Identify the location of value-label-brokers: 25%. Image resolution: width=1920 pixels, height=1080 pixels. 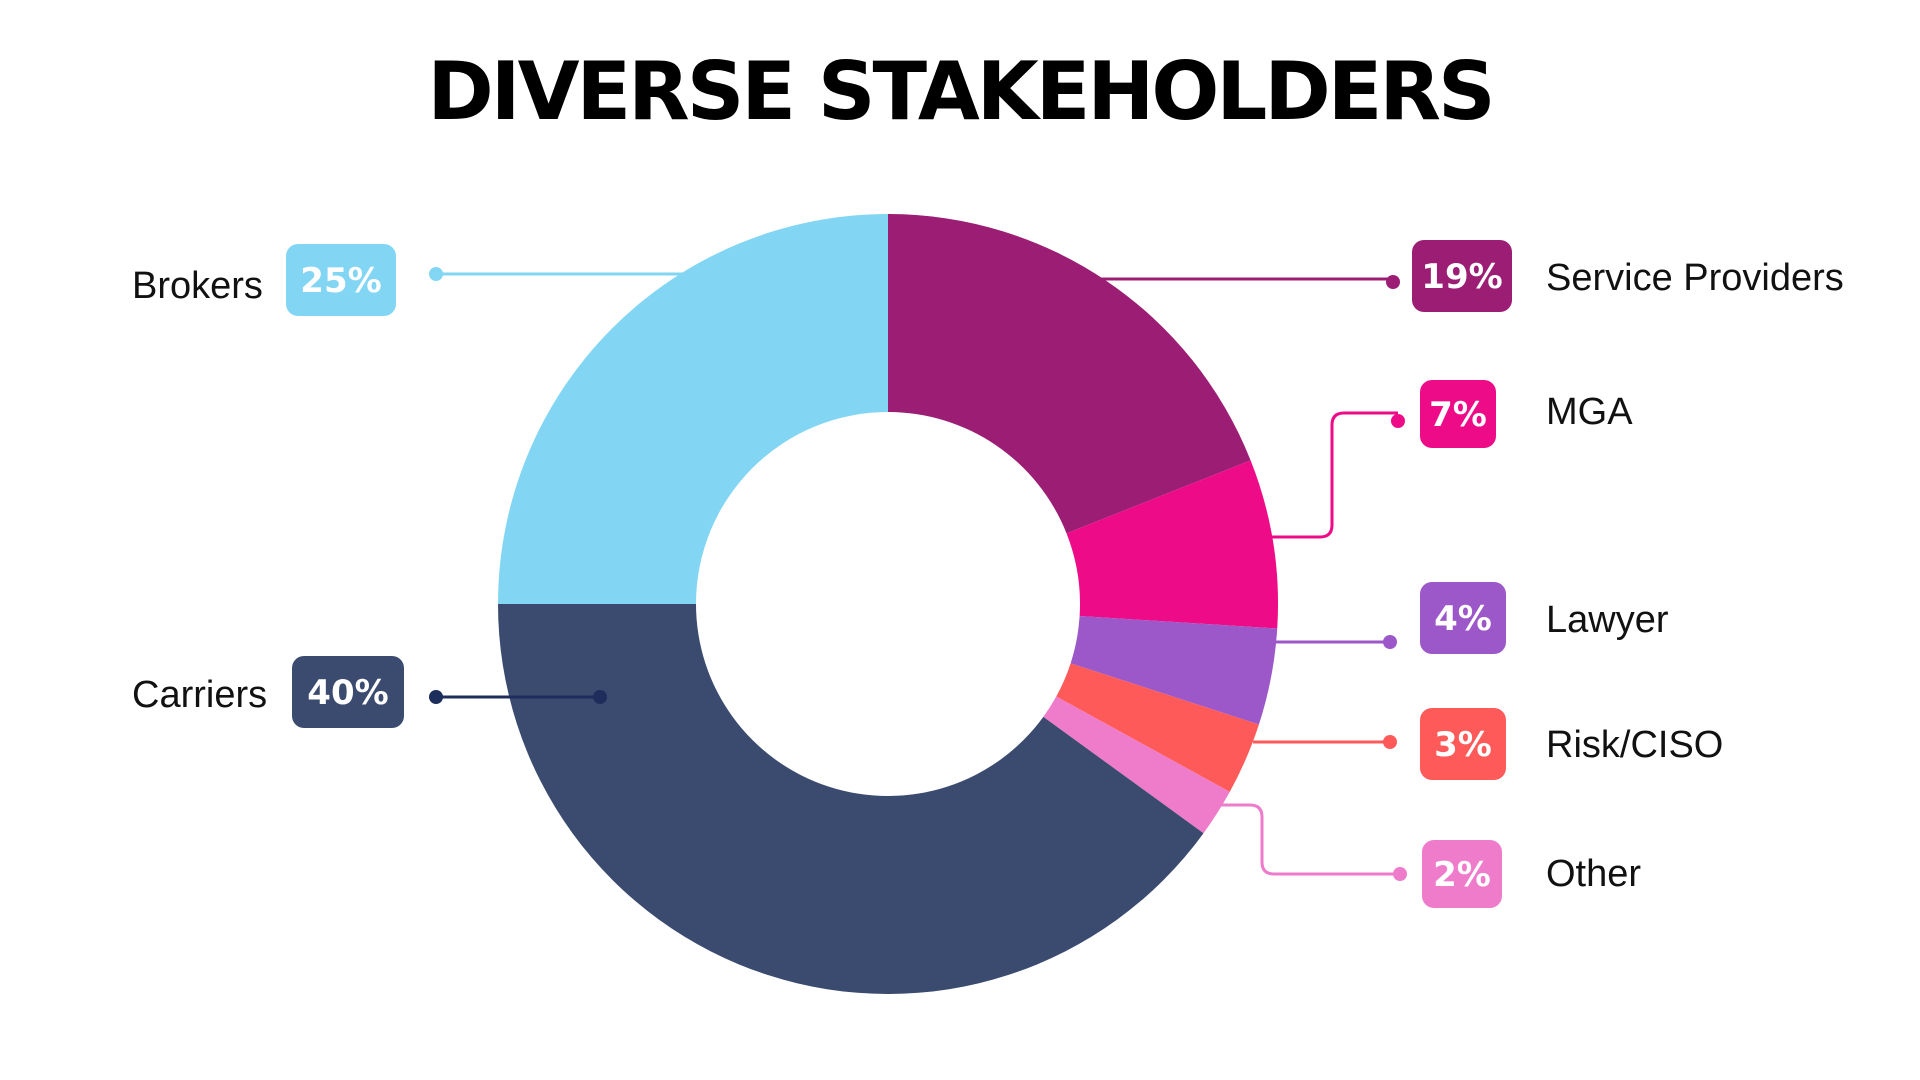
(340, 281).